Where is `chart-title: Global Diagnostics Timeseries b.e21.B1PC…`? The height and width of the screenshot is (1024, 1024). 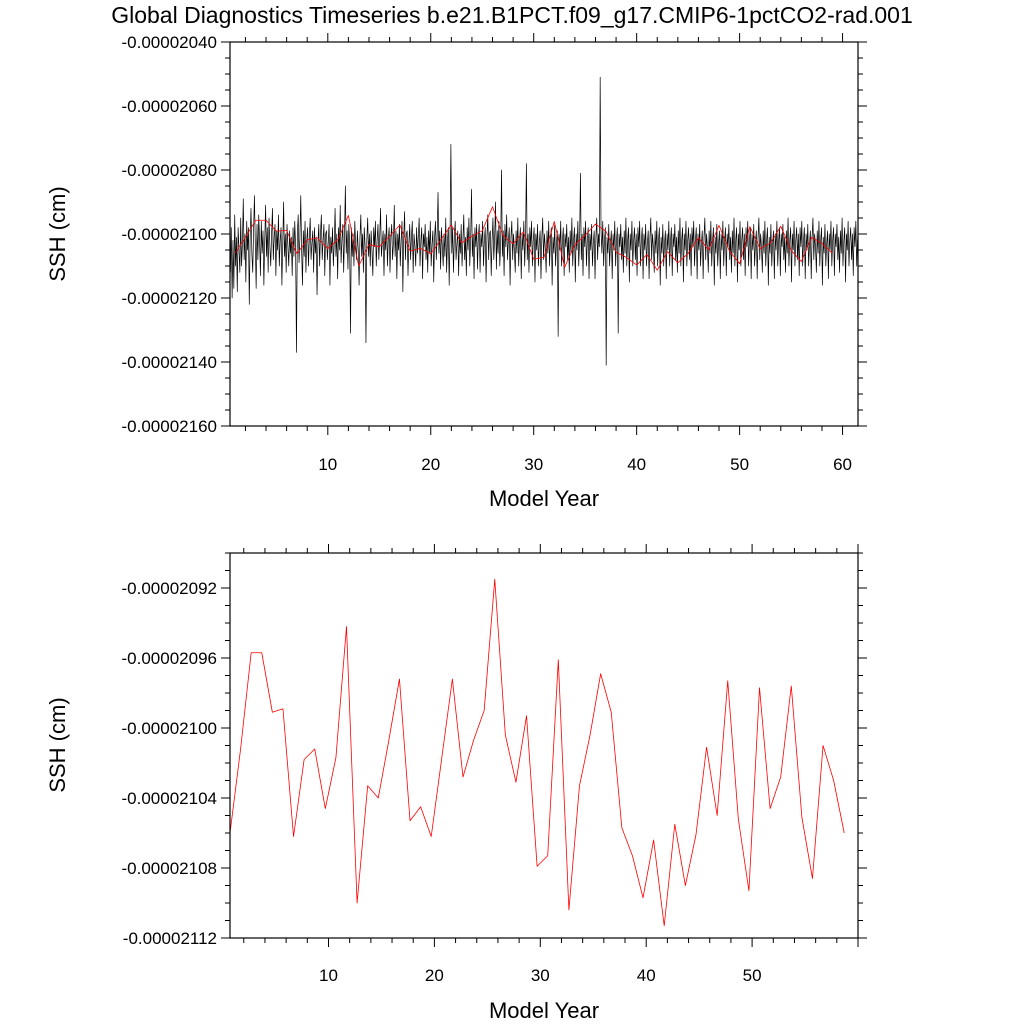
chart-title: Global Diagnostics Timeseries b.e21.B1PC… is located at coordinates (512, 15).